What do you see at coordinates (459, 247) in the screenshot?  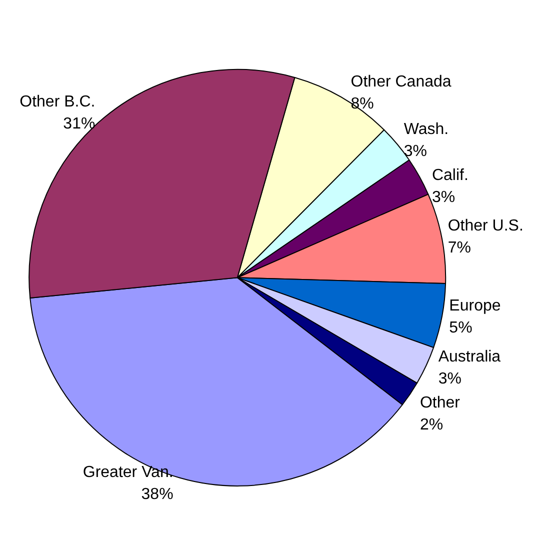 I see `data-label: 7%` at bounding box center [459, 247].